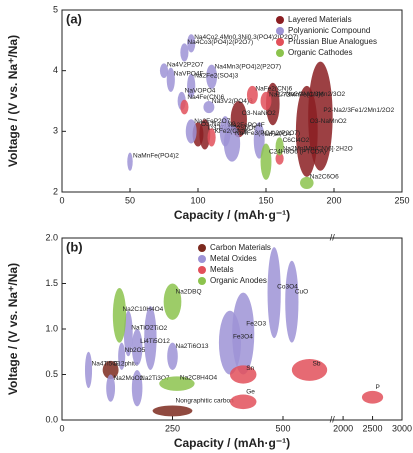  I want to click on y-tick-label: 0.5, so click(51, 374).